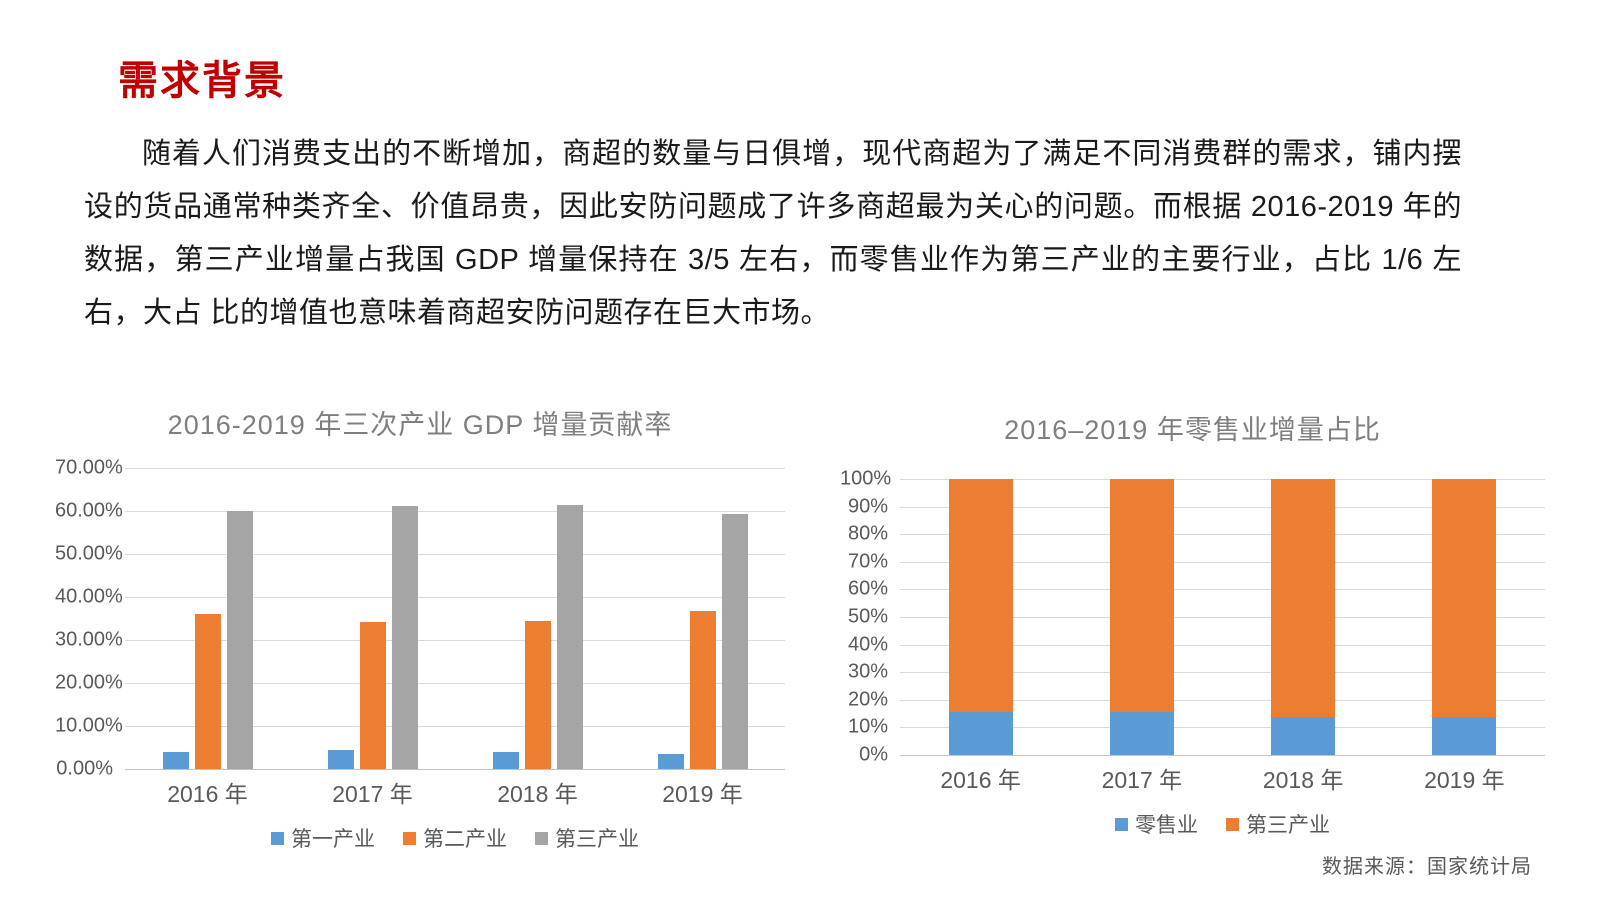 The image size is (1600, 900). What do you see at coordinates (89, 639) in the screenshot?
I see `y-axis-tick-label: 30.00%` at bounding box center [89, 639].